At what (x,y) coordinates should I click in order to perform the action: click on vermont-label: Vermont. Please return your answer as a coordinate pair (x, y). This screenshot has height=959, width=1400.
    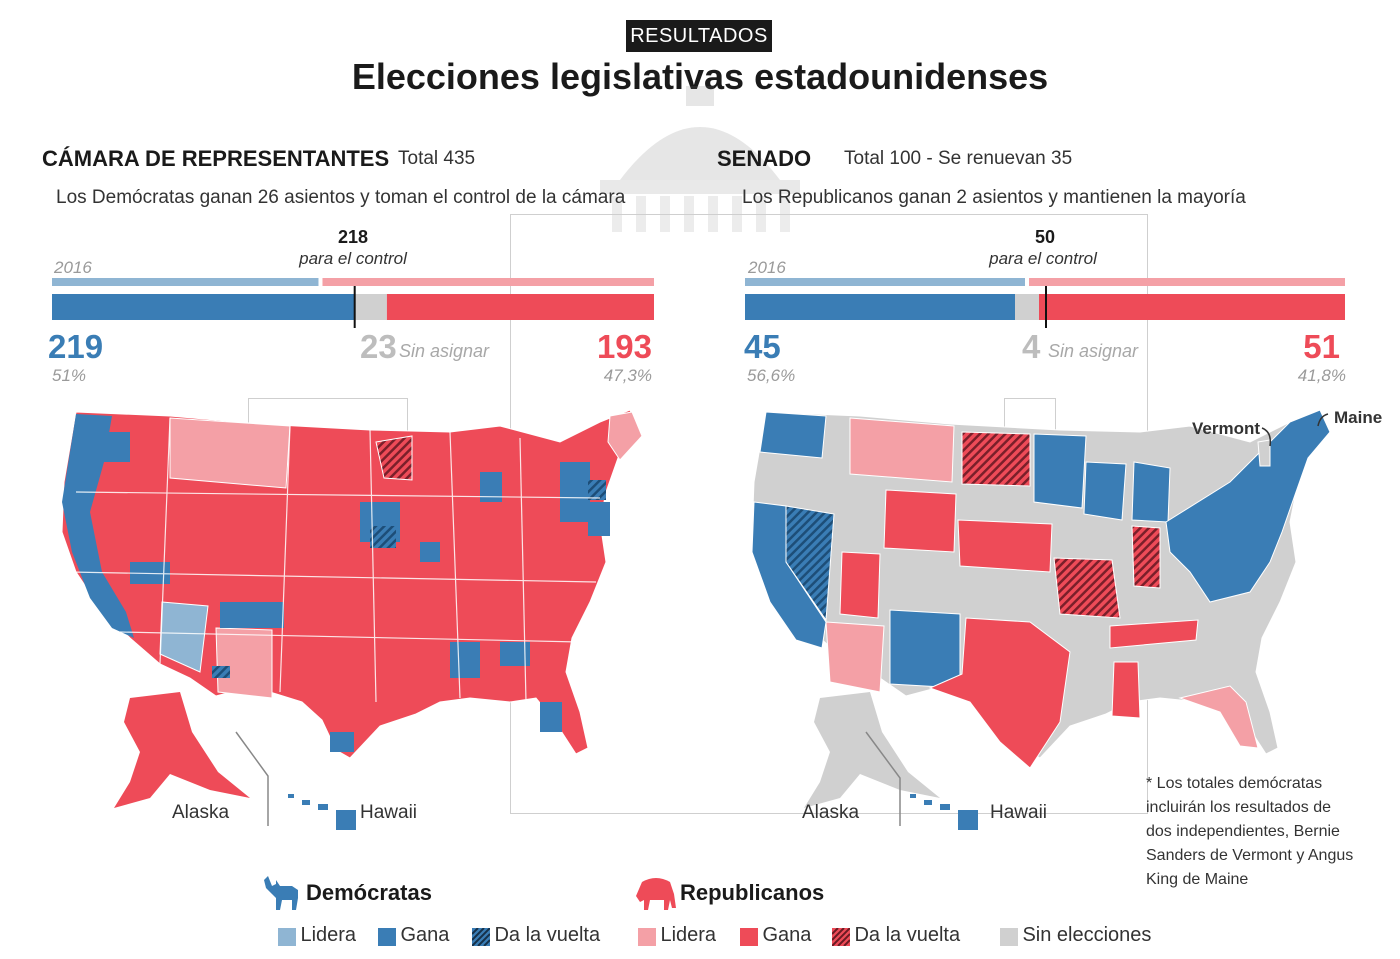
    Looking at the image, I should click on (1226, 428).